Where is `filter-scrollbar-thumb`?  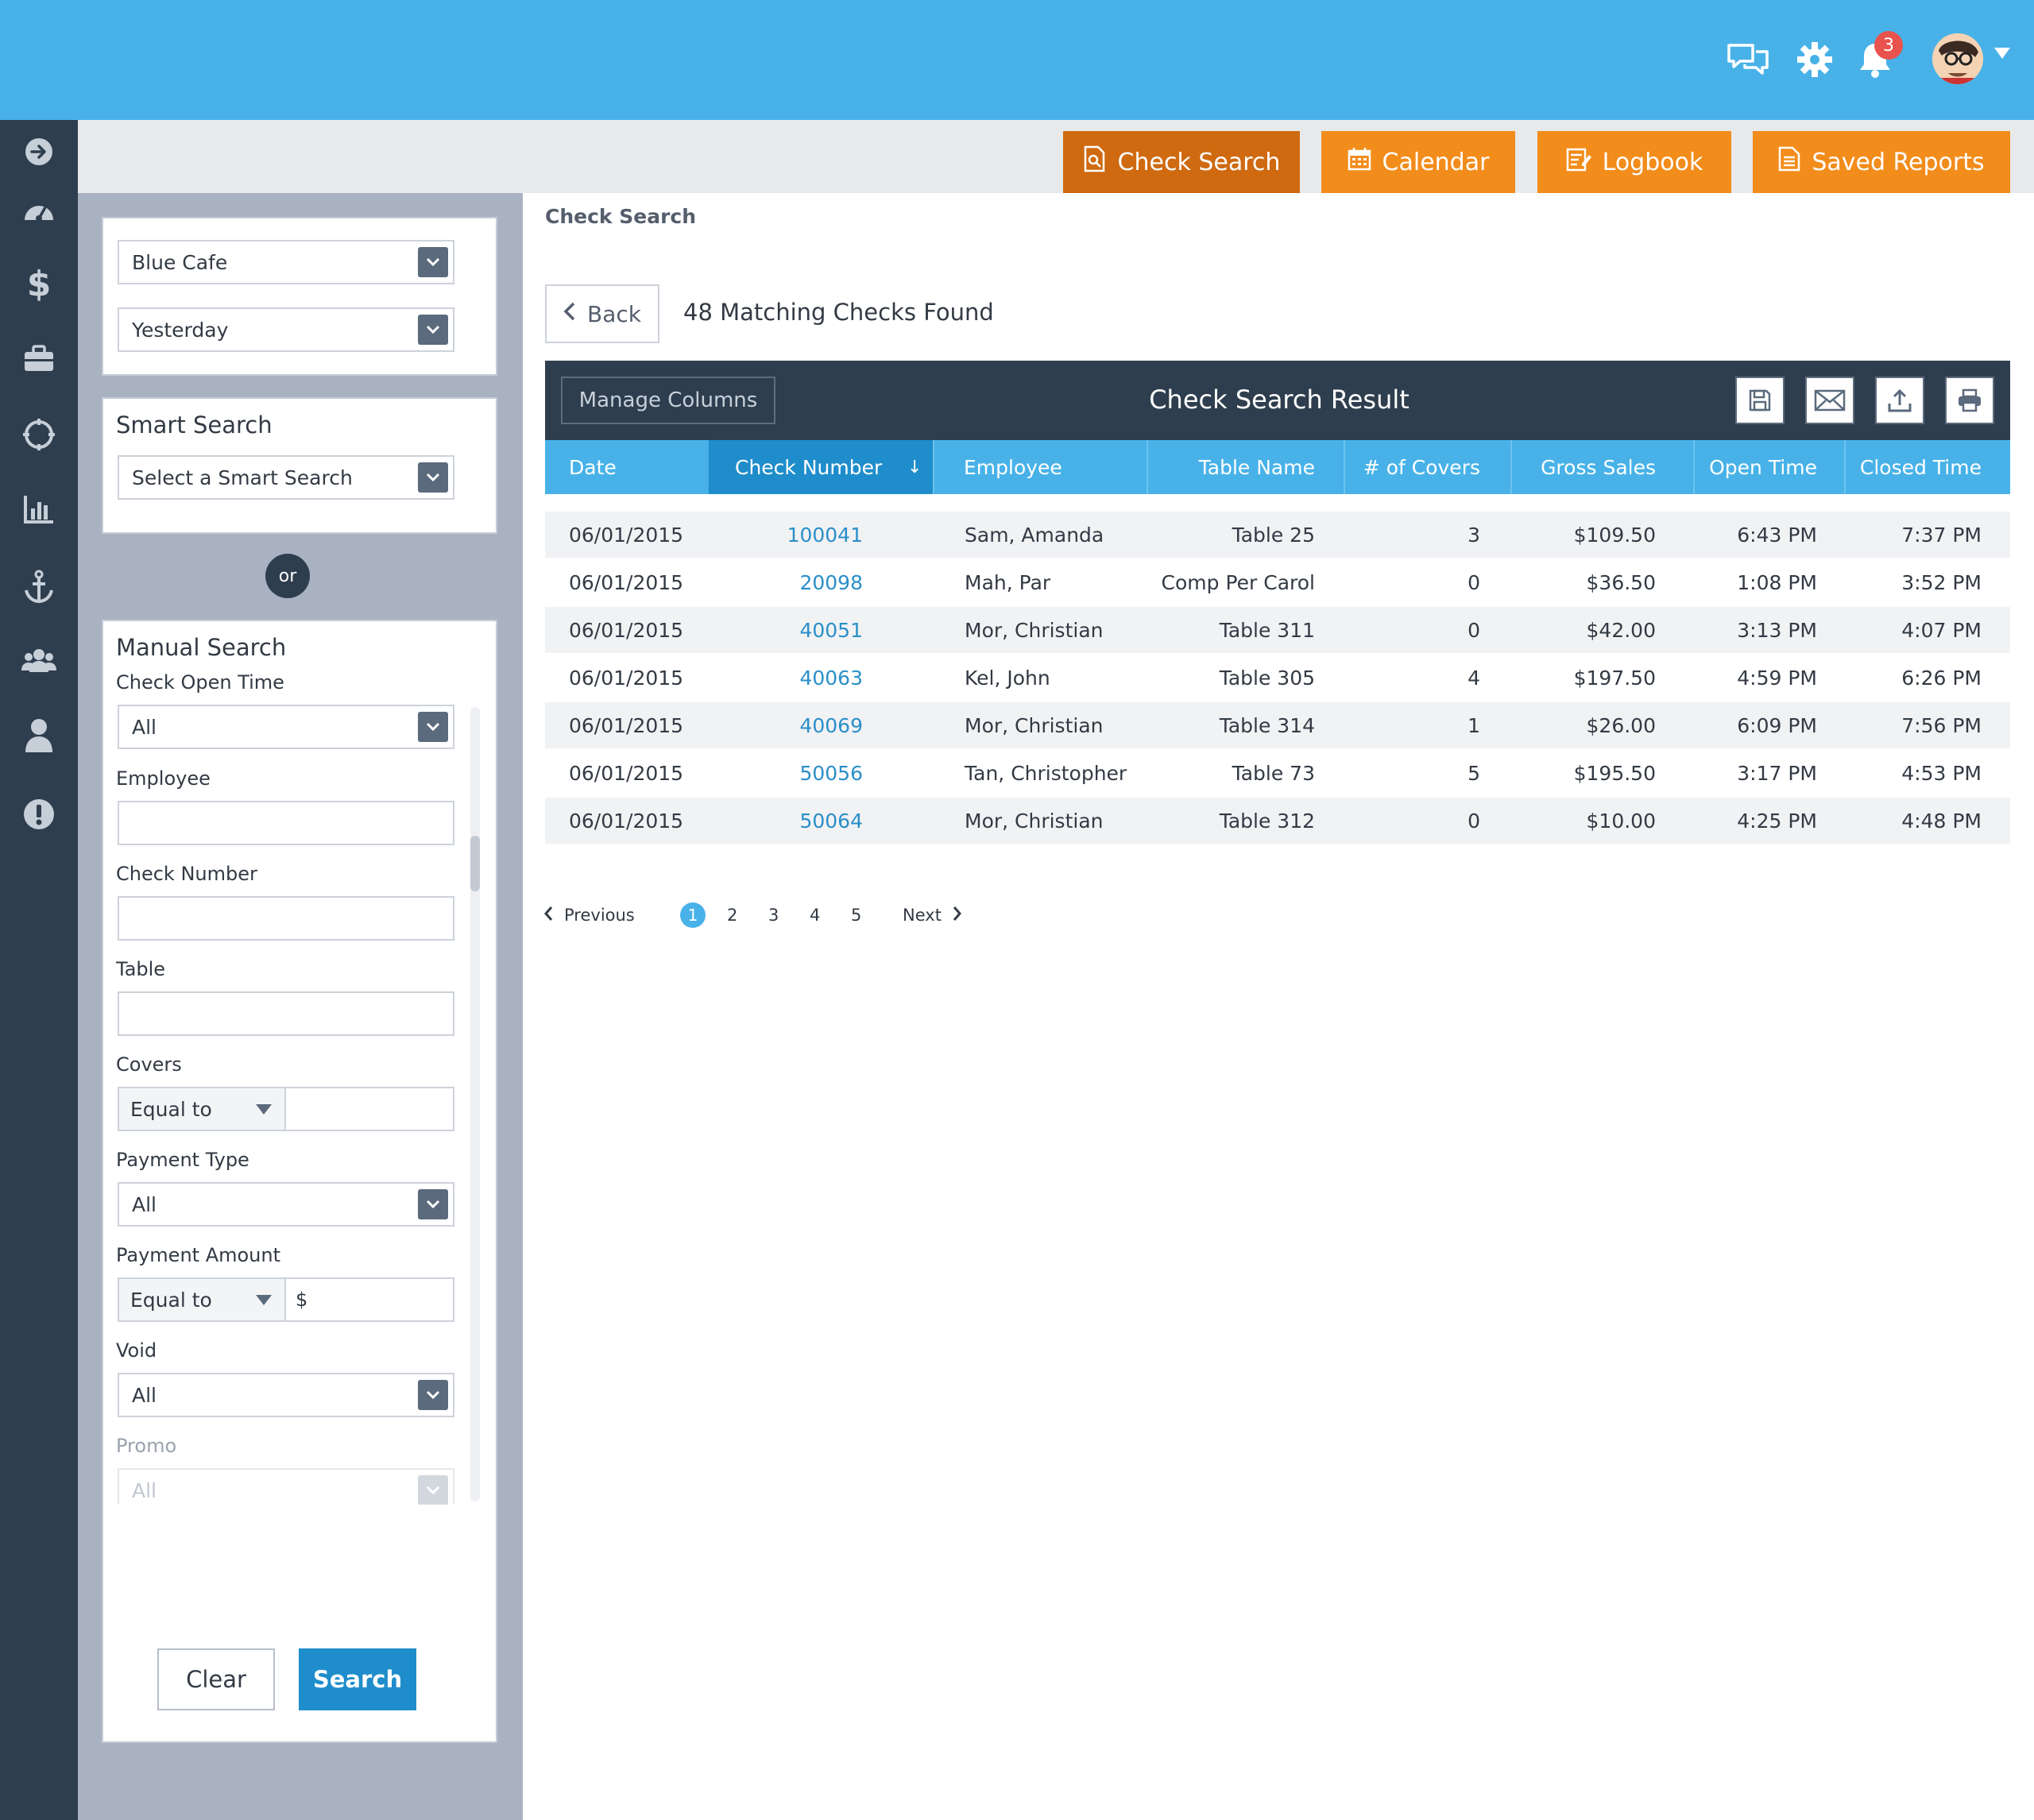
filter-scrollbar-thumb is located at coordinates (475, 864).